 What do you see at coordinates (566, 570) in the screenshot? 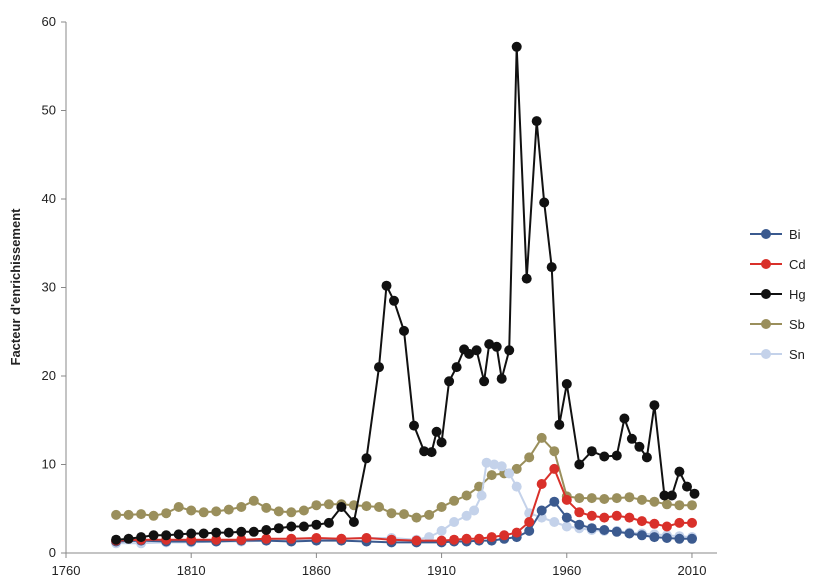
I see `x-tick-label: 1960` at bounding box center [566, 570].